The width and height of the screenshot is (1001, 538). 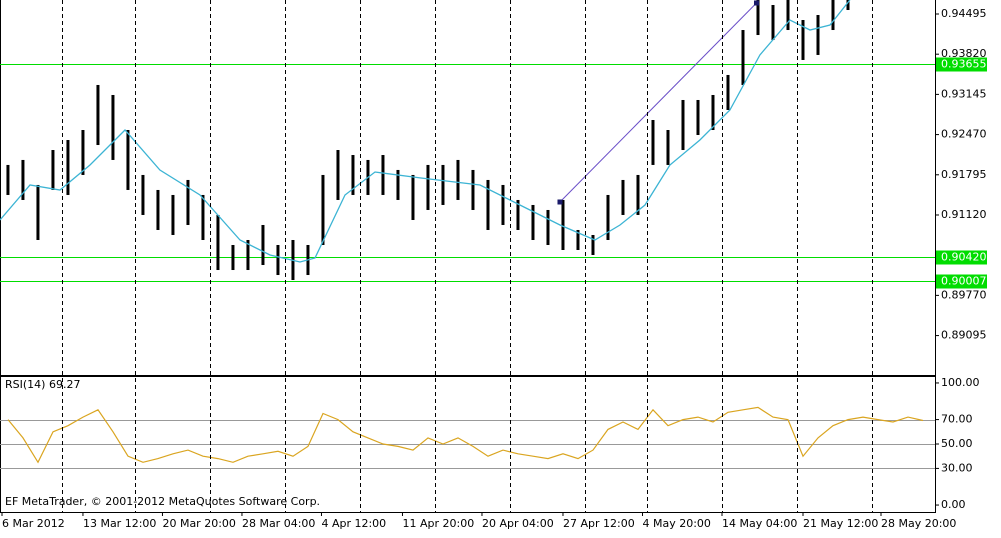 What do you see at coordinates (957, 443) in the screenshot?
I see `rsi-tick-label: 50.00` at bounding box center [957, 443].